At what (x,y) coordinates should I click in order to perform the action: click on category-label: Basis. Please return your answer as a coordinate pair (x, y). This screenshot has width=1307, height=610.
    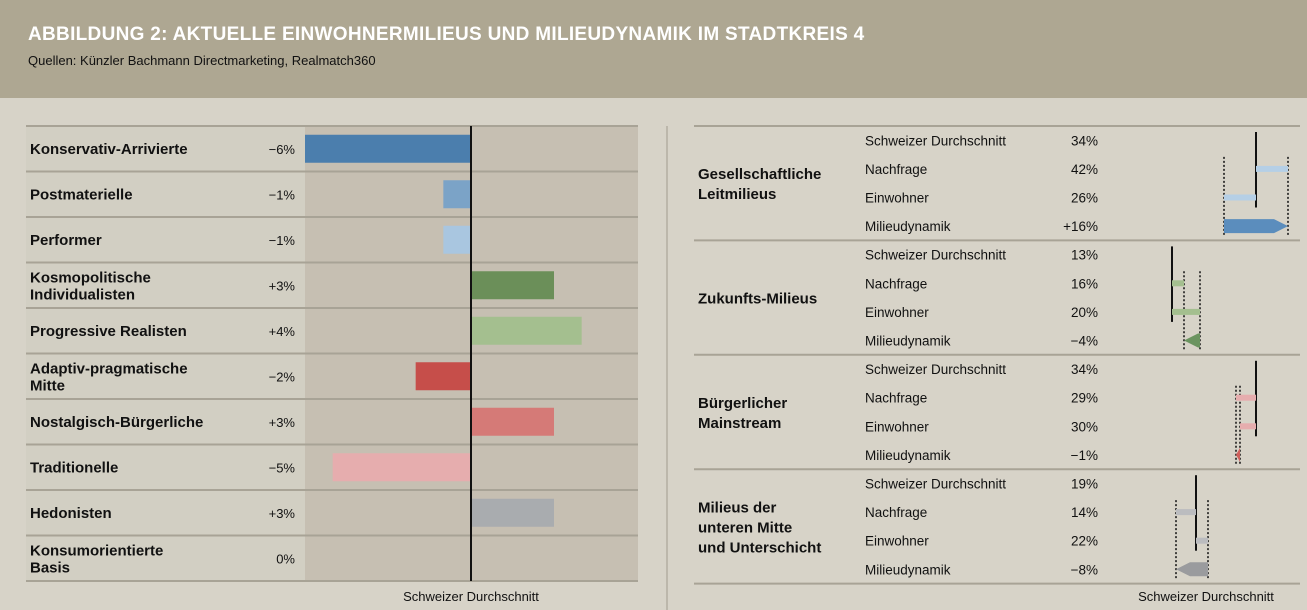
    Looking at the image, I should click on (50, 567).